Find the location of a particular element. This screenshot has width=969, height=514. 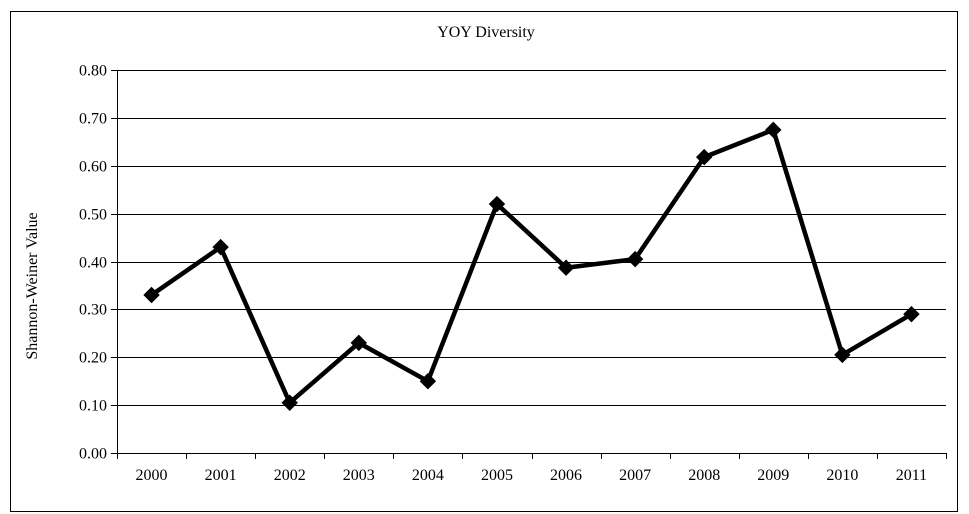

x-tick-label: 2000 is located at coordinates (152, 475).